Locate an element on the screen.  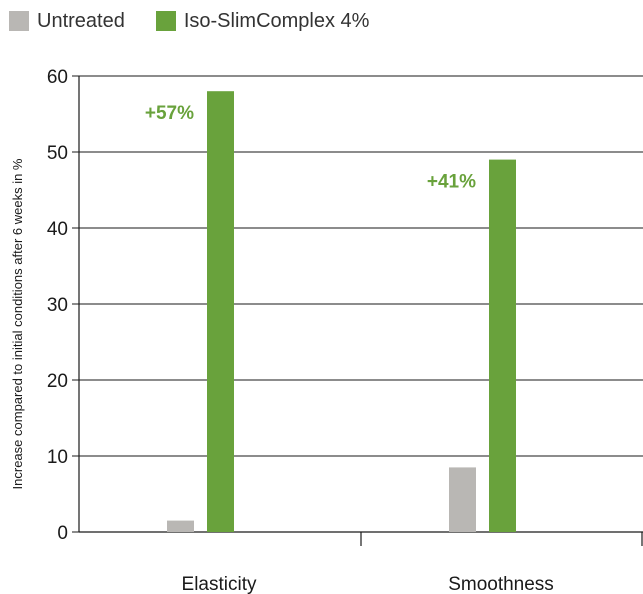
bar-iso-slimcomplex-4-elasticity is located at coordinates (220, 311).